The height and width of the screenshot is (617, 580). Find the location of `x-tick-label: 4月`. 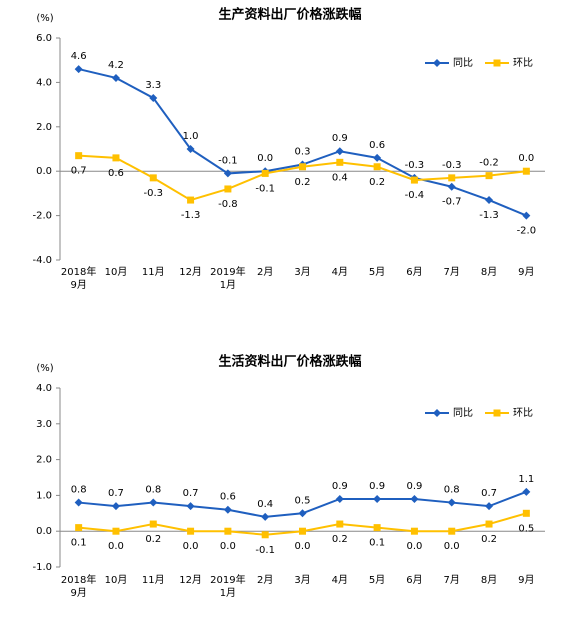

x-tick-label: 4月 is located at coordinates (340, 580).